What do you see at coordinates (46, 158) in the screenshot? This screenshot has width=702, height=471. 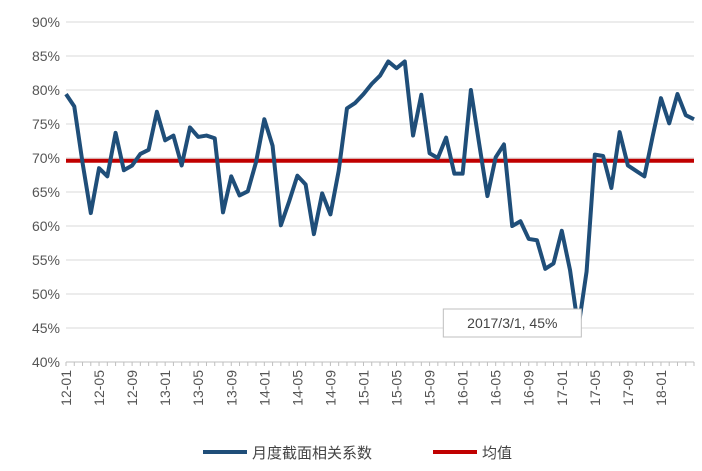 I see `y-tick-label: 70%` at bounding box center [46, 158].